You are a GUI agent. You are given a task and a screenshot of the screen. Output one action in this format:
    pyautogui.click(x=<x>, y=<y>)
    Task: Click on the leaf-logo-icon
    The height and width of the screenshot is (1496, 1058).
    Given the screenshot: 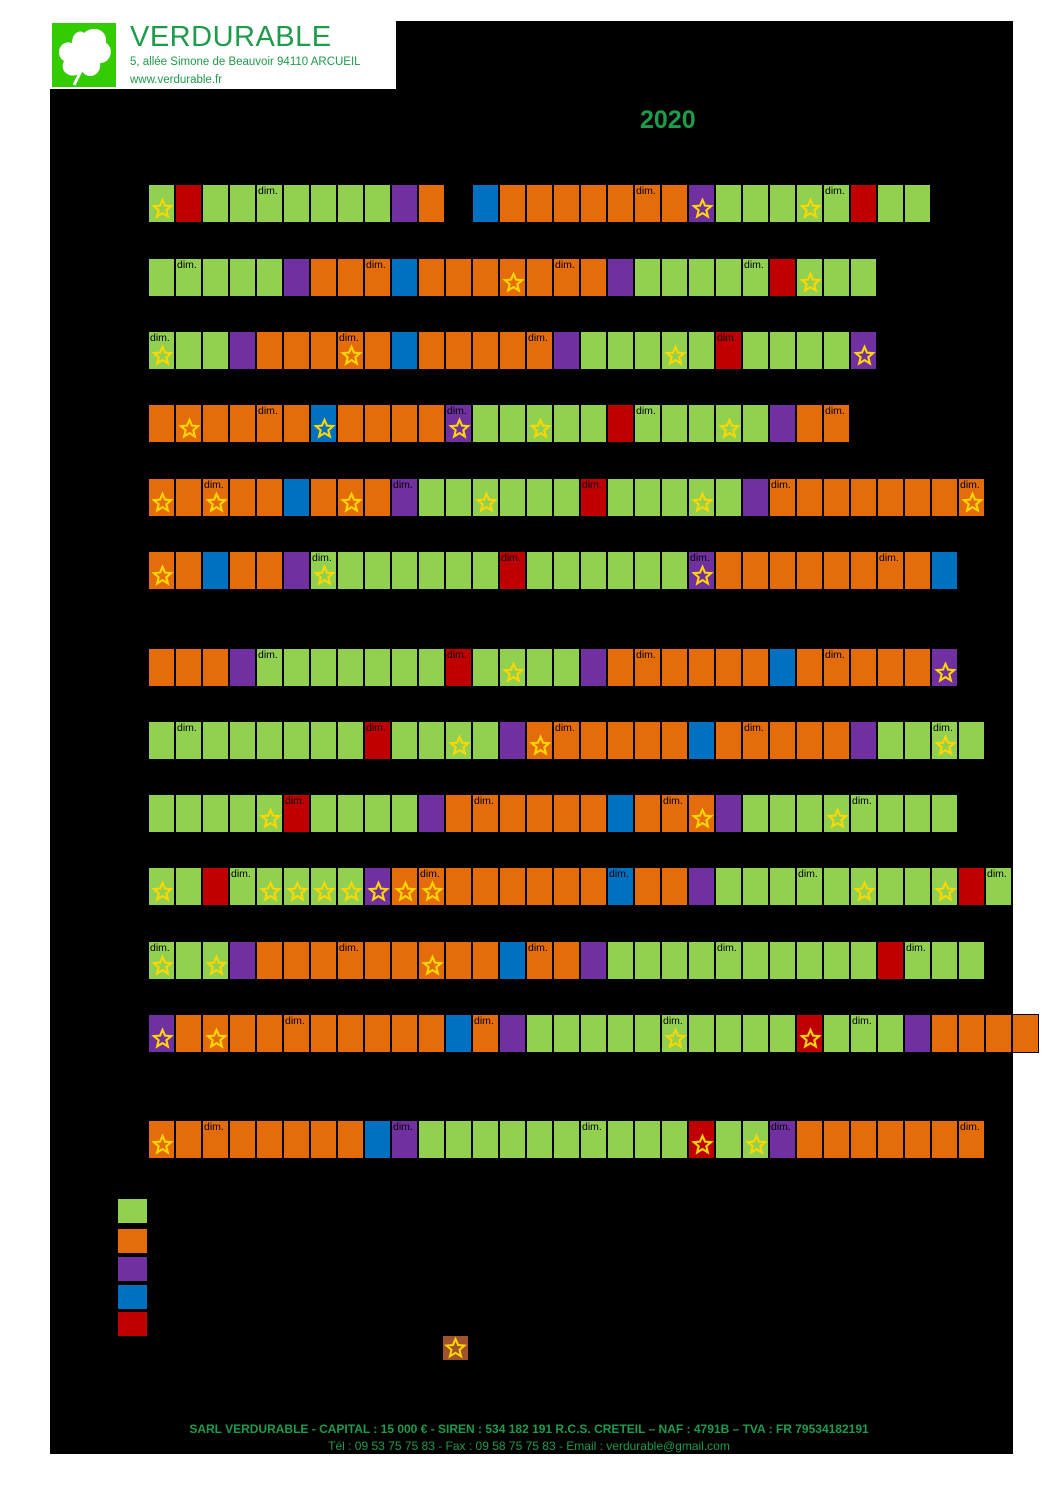 What is the action you would take?
    pyautogui.click(x=84, y=55)
    